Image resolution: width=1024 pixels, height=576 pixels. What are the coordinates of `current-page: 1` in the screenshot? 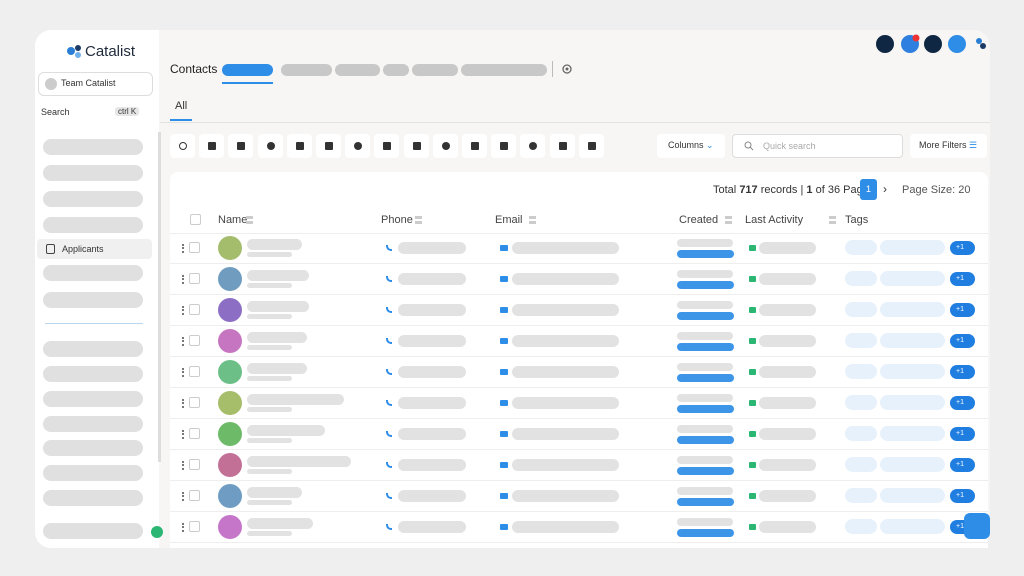 It's located at (809, 190).